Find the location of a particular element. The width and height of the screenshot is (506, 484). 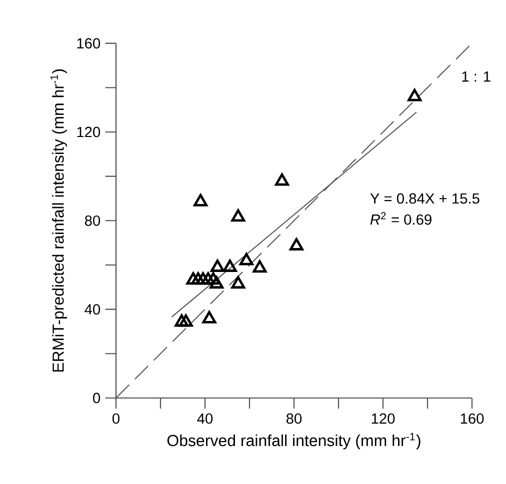

x-tick-label: 0 is located at coordinates (116, 418).